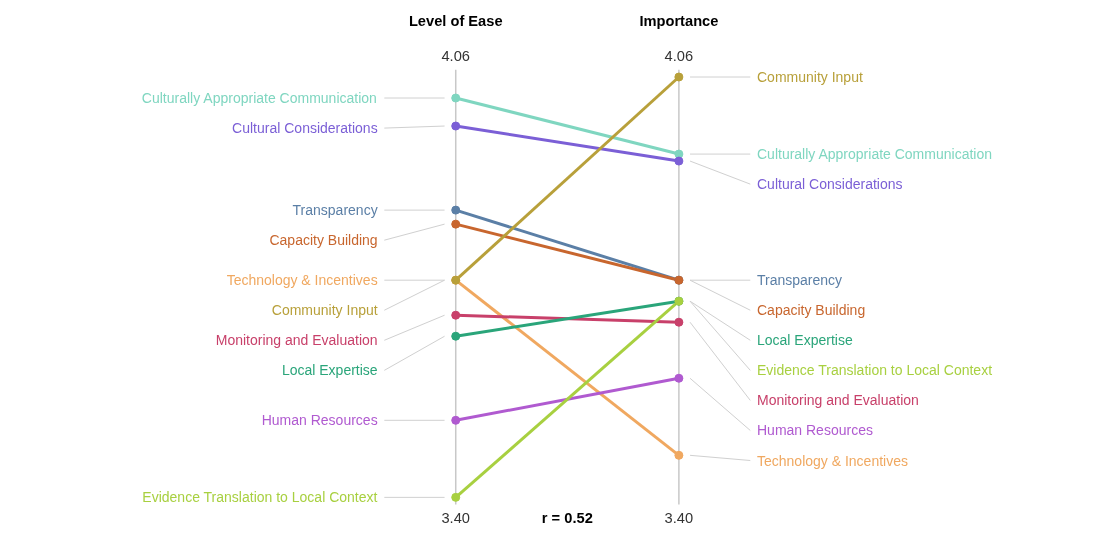  I want to click on annotation: r = 0.52, so click(567, 518).